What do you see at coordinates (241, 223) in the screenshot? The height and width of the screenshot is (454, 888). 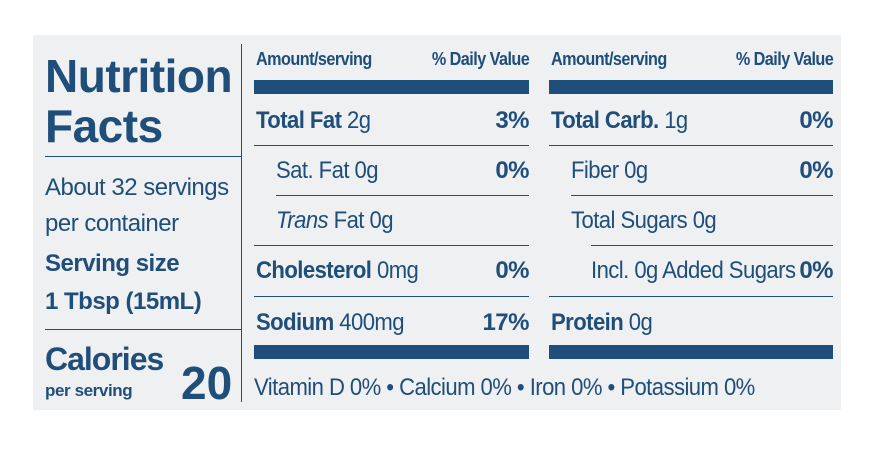 I see `vertical-divider` at bounding box center [241, 223].